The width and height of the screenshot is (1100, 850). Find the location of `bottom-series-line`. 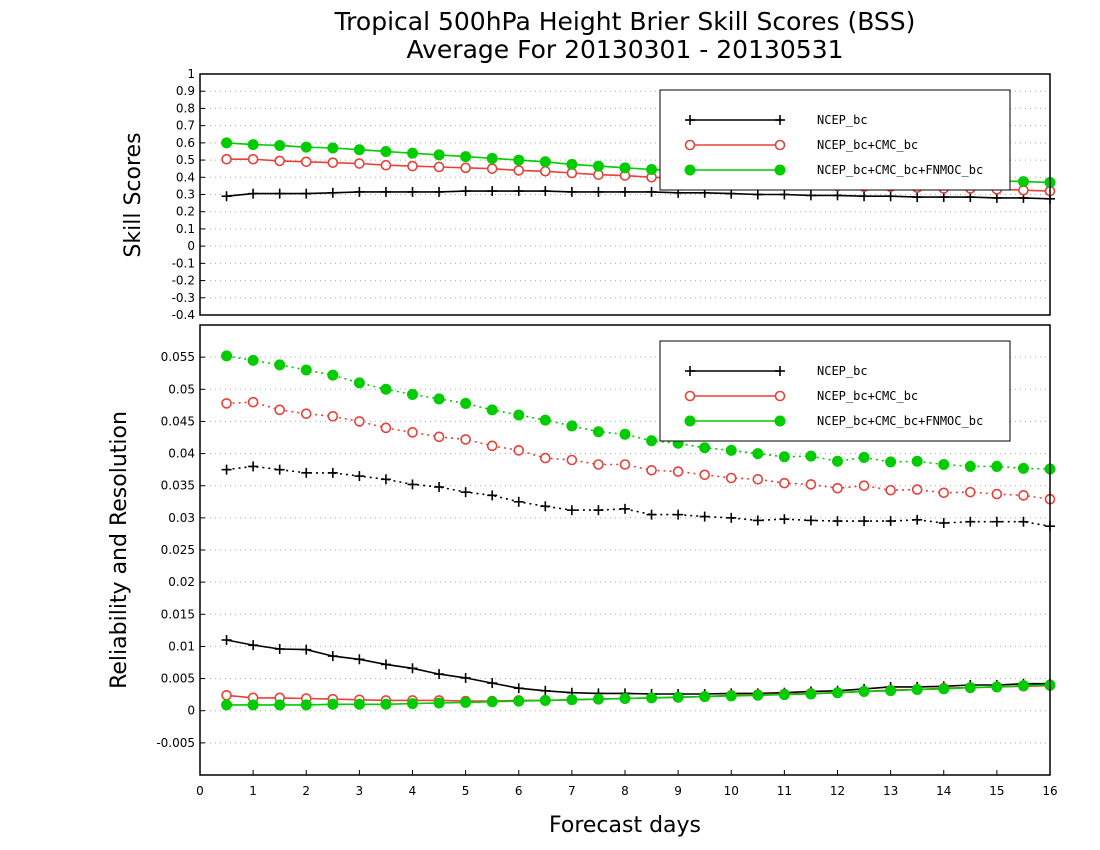

bottom-series-line is located at coordinates (638, 496).